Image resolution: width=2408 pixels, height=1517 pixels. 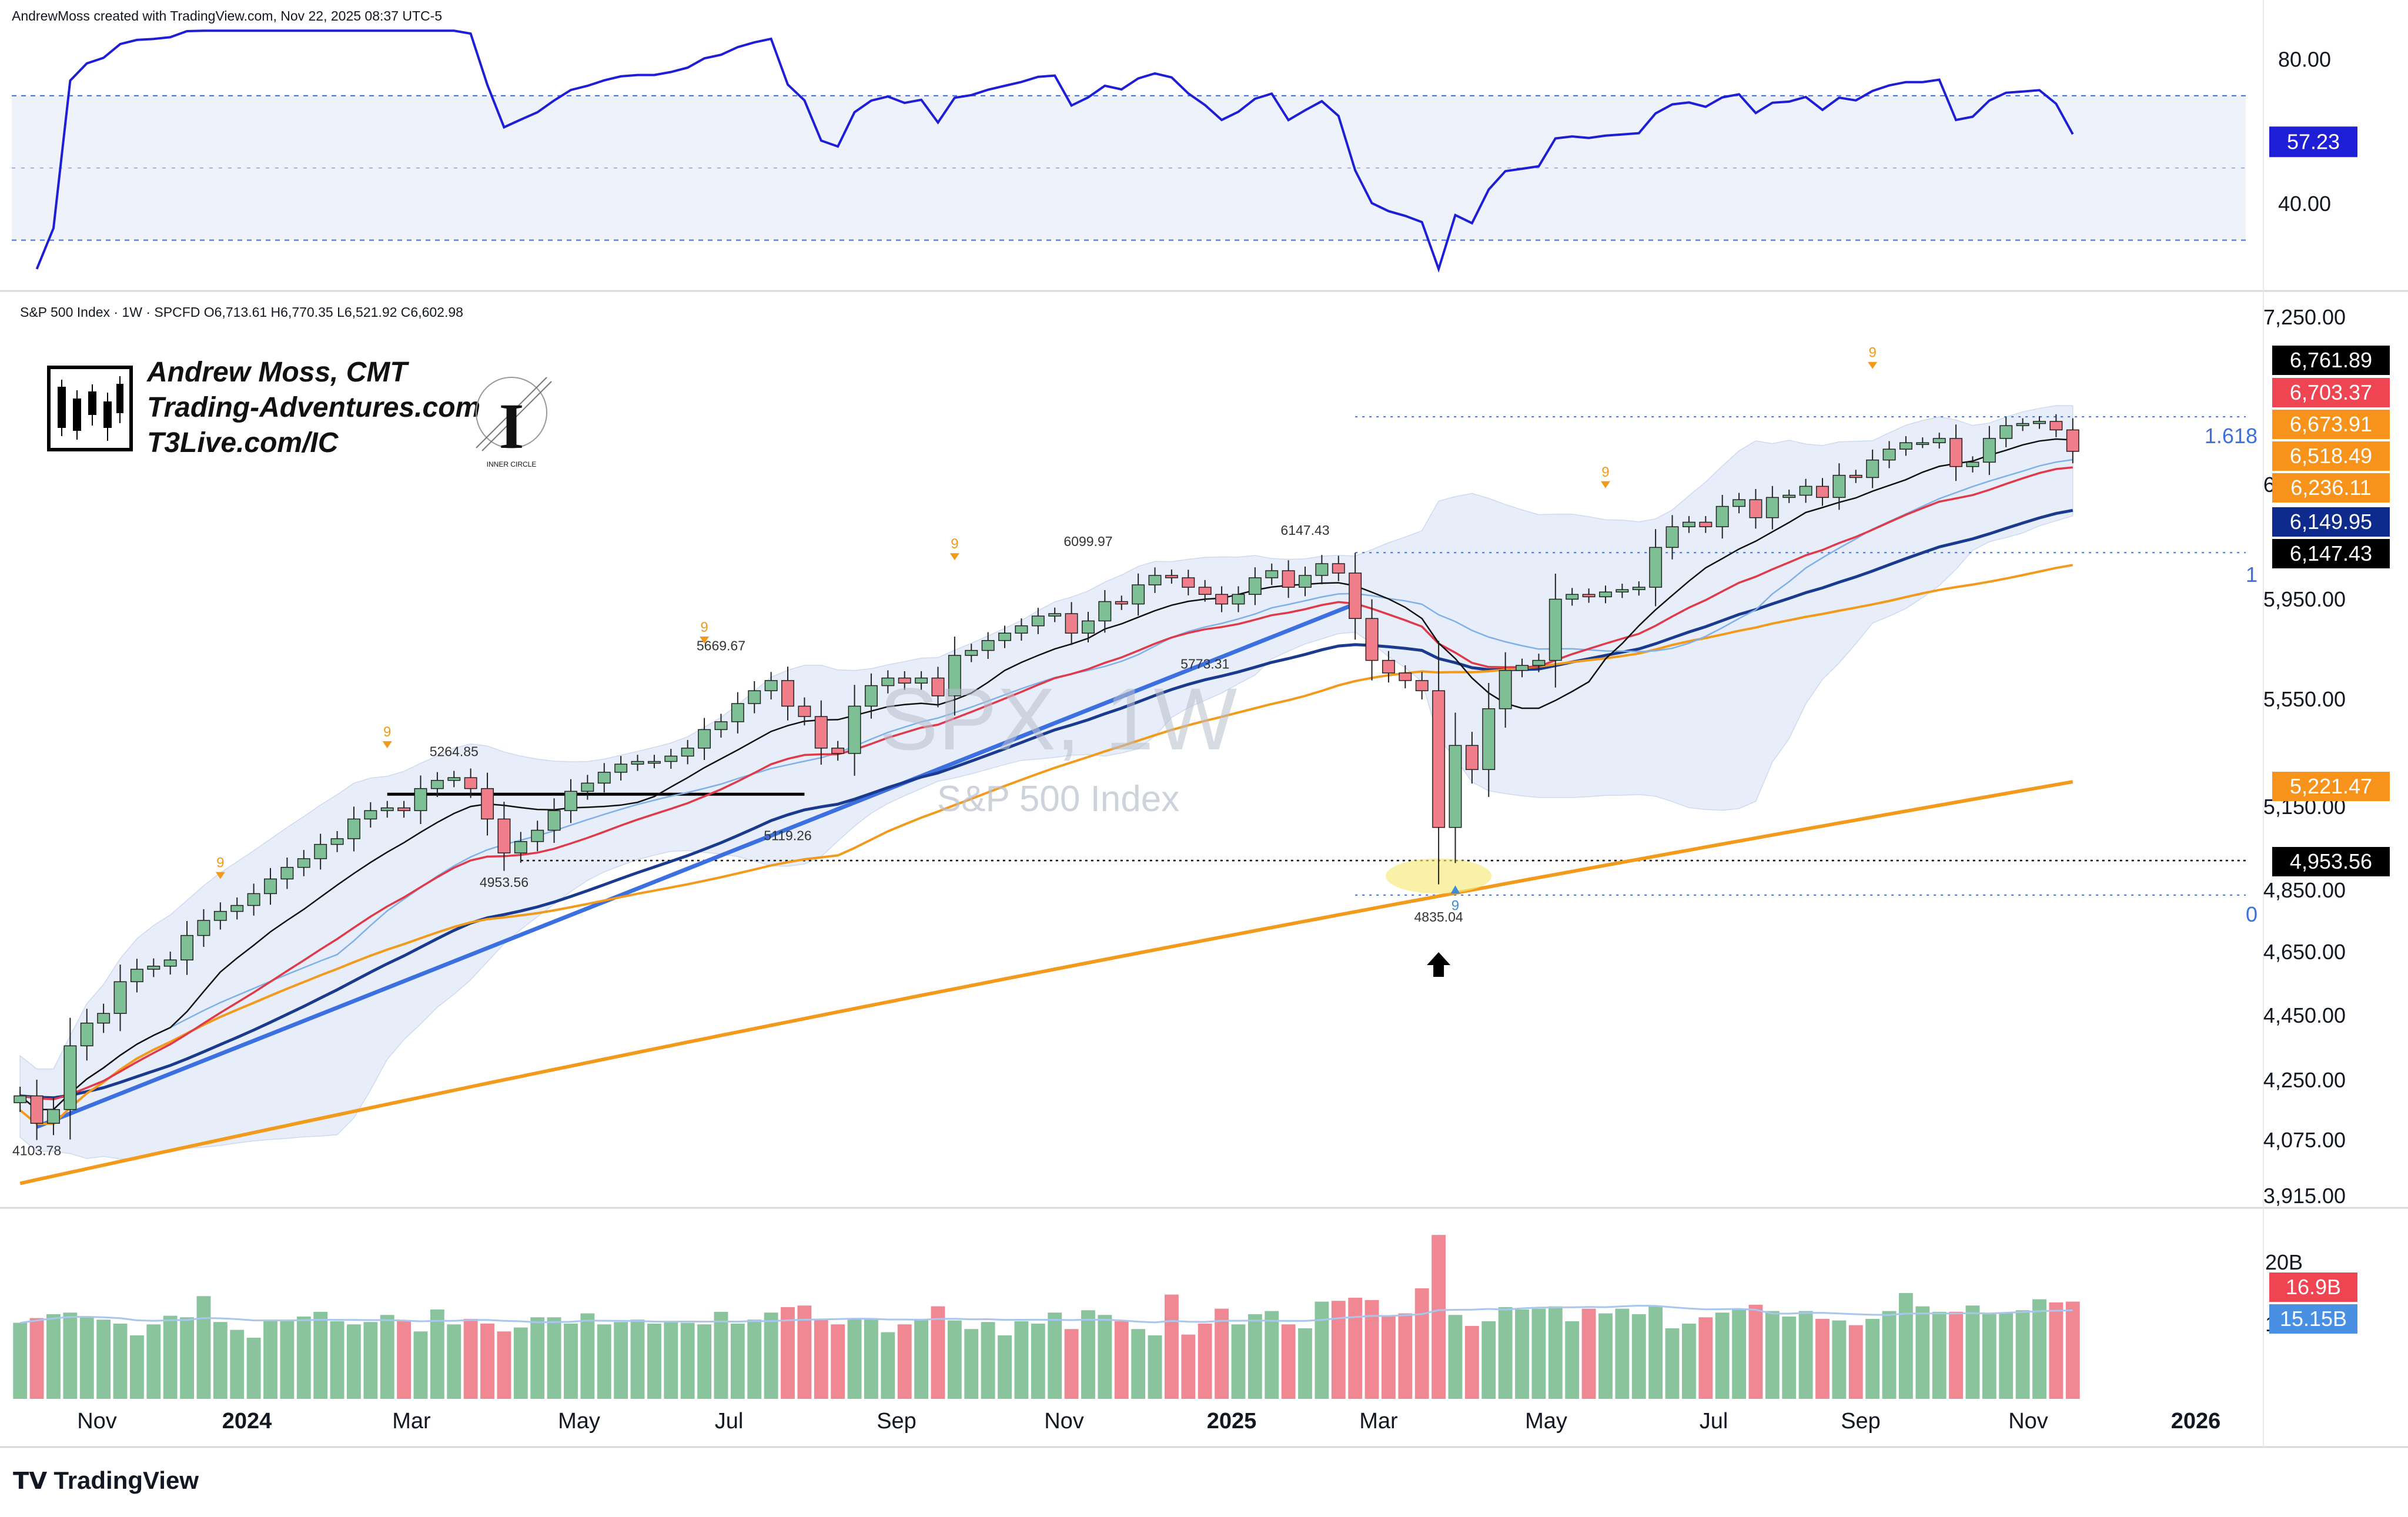 What do you see at coordinates (1058, 719) in the screenshot?
I see `watermark-ticker: SPX, 1W` at bounding box center [1058, 719].